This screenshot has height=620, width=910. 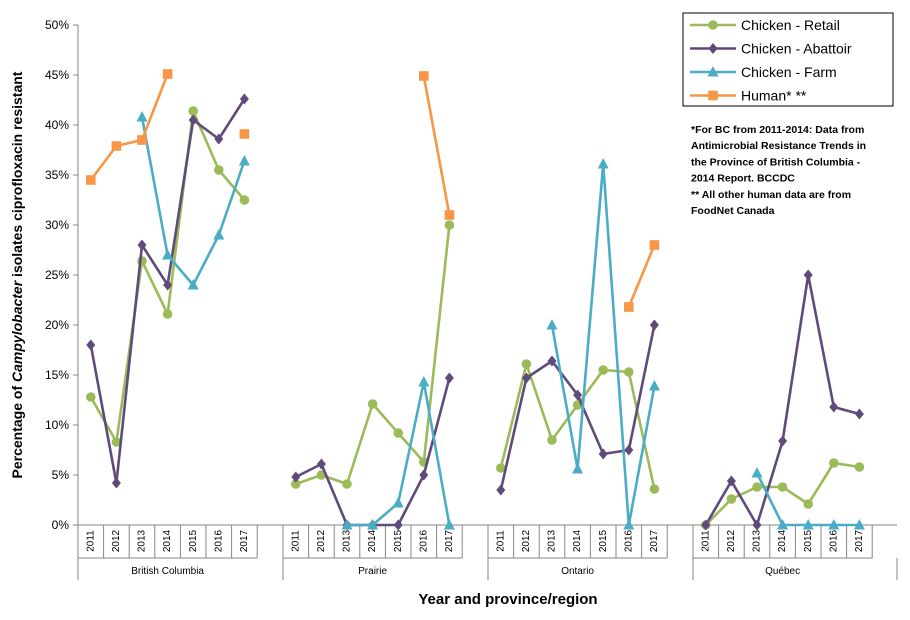 I want to click on legend-item: Chicken - Retail, so click(x=765, y=25).